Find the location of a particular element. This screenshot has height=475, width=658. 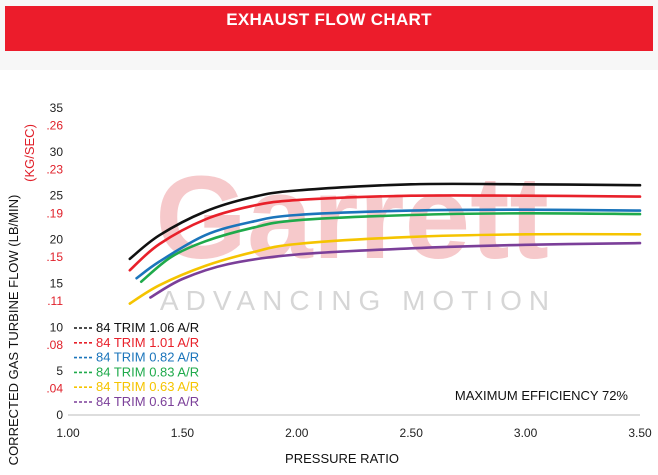

y-tick-label-secondary: .04 is located at coordinates (54, 389).